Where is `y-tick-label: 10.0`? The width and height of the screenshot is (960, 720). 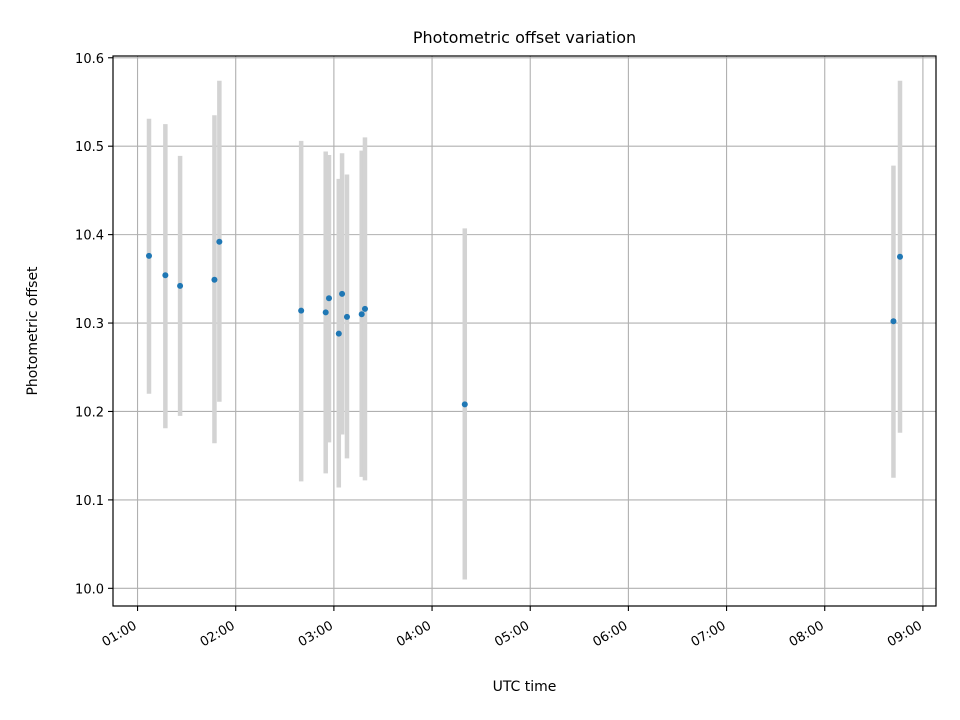 y-tick-label: 10.0 is located at coordinates (89, 589).